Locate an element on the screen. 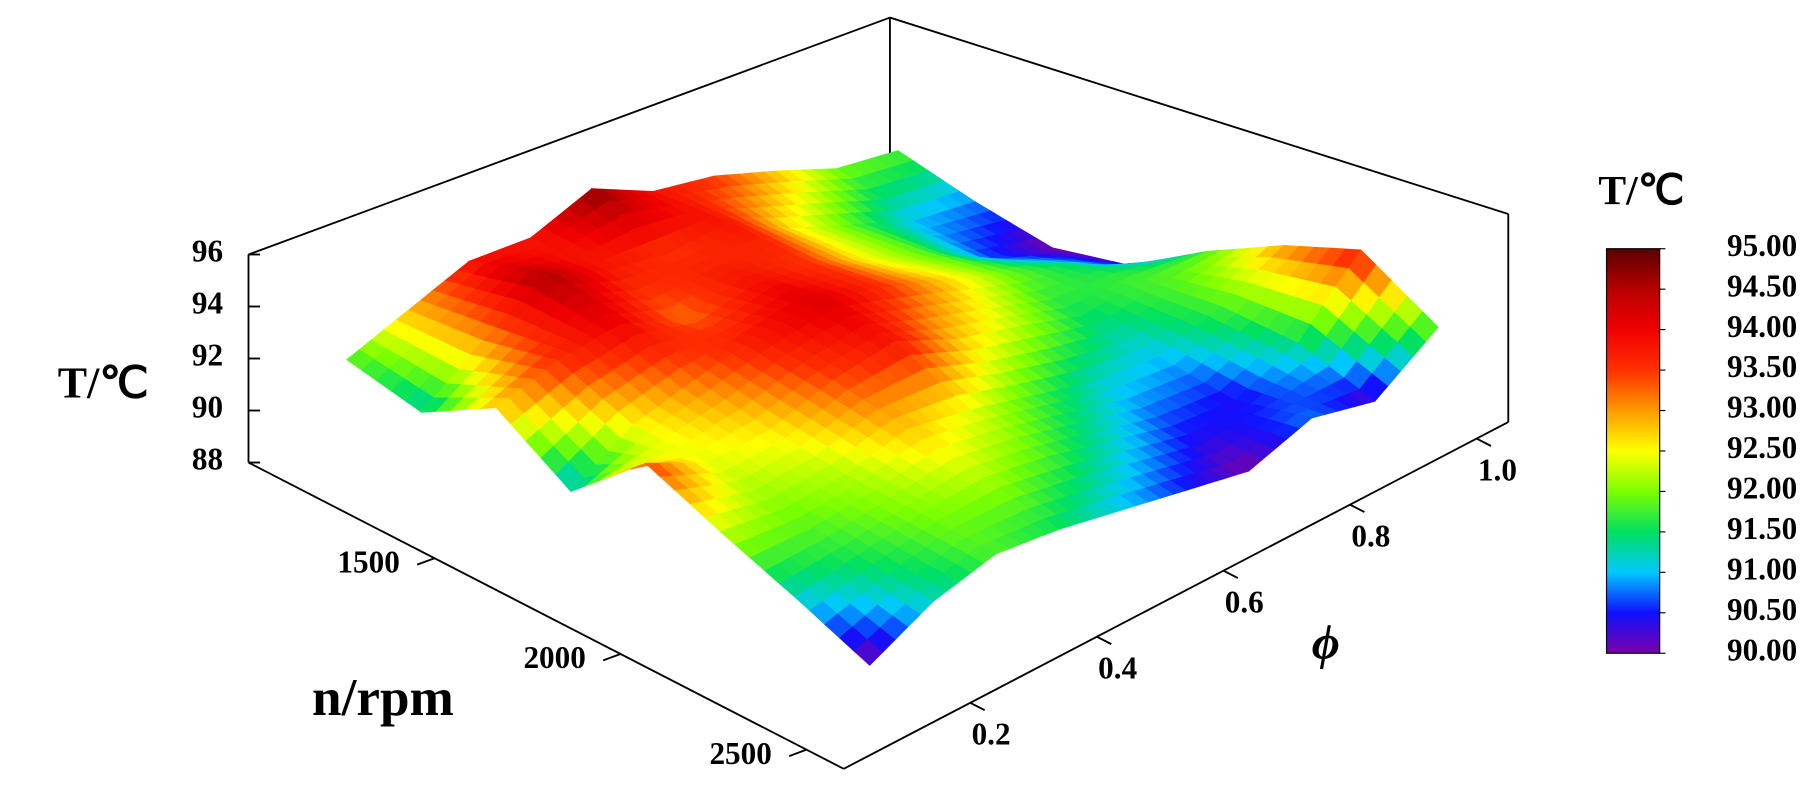 The image size is (1803, 791). y-axis is located at coordinates (546, 615).